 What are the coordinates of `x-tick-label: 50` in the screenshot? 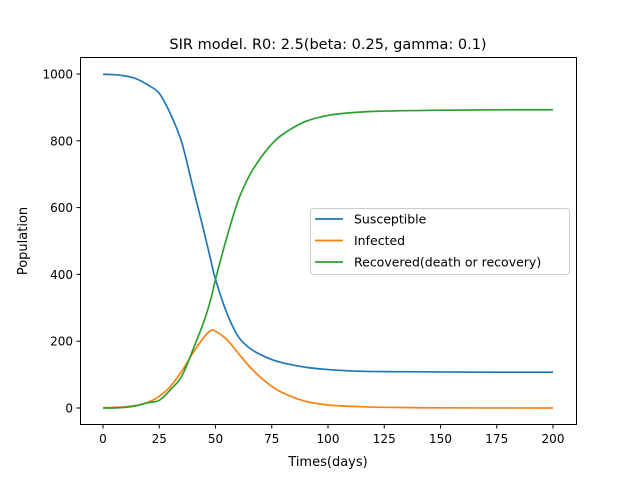 It's located at (215, 439).